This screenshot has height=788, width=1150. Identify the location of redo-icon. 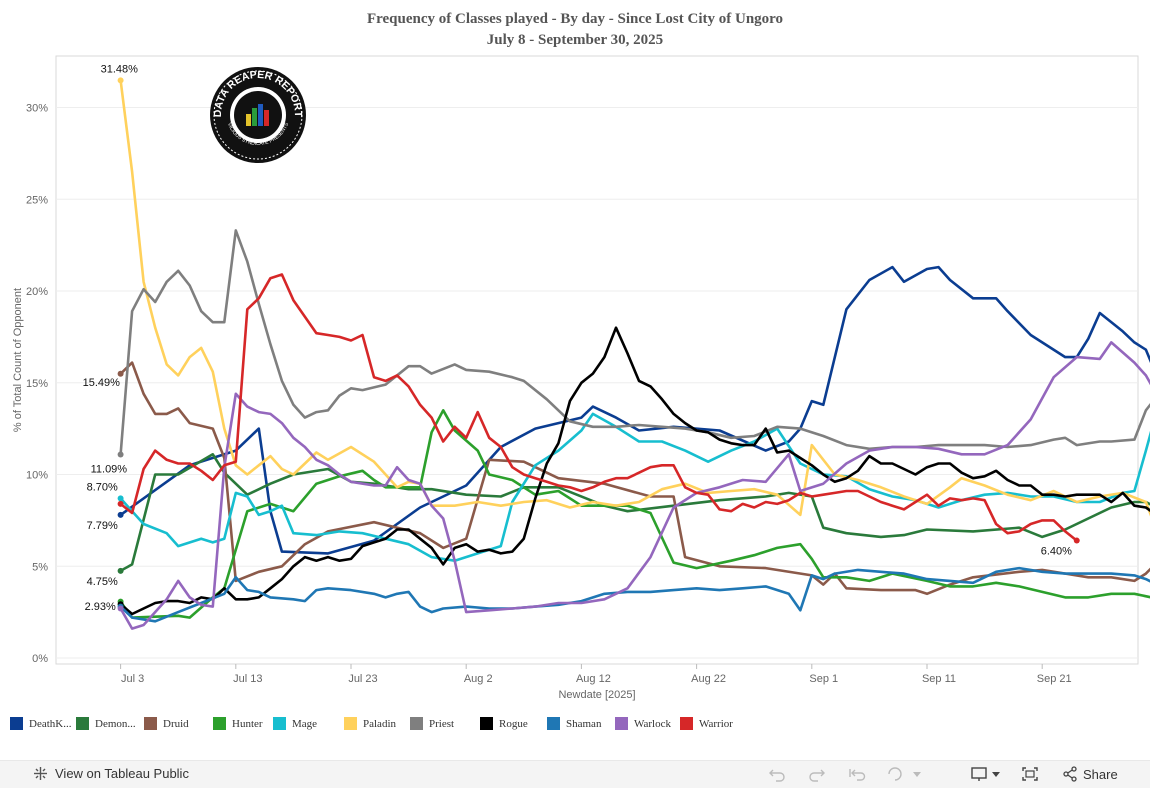
(817, 774).